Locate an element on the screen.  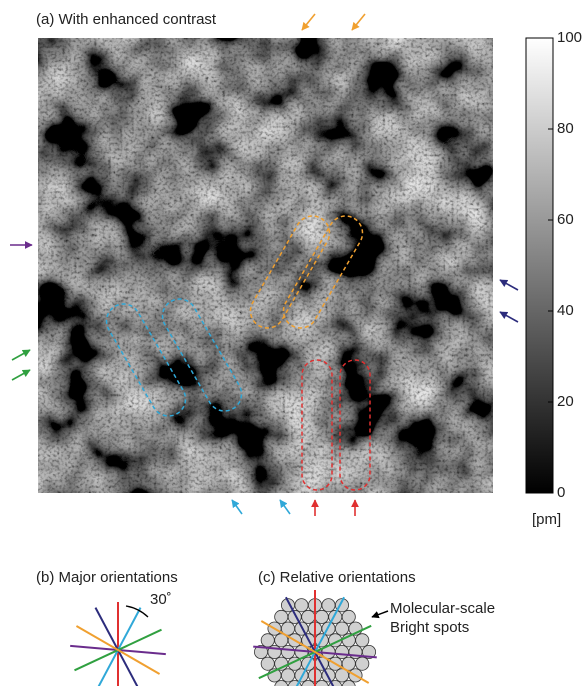
molecular-lattice is located at coordinates (315, 640).